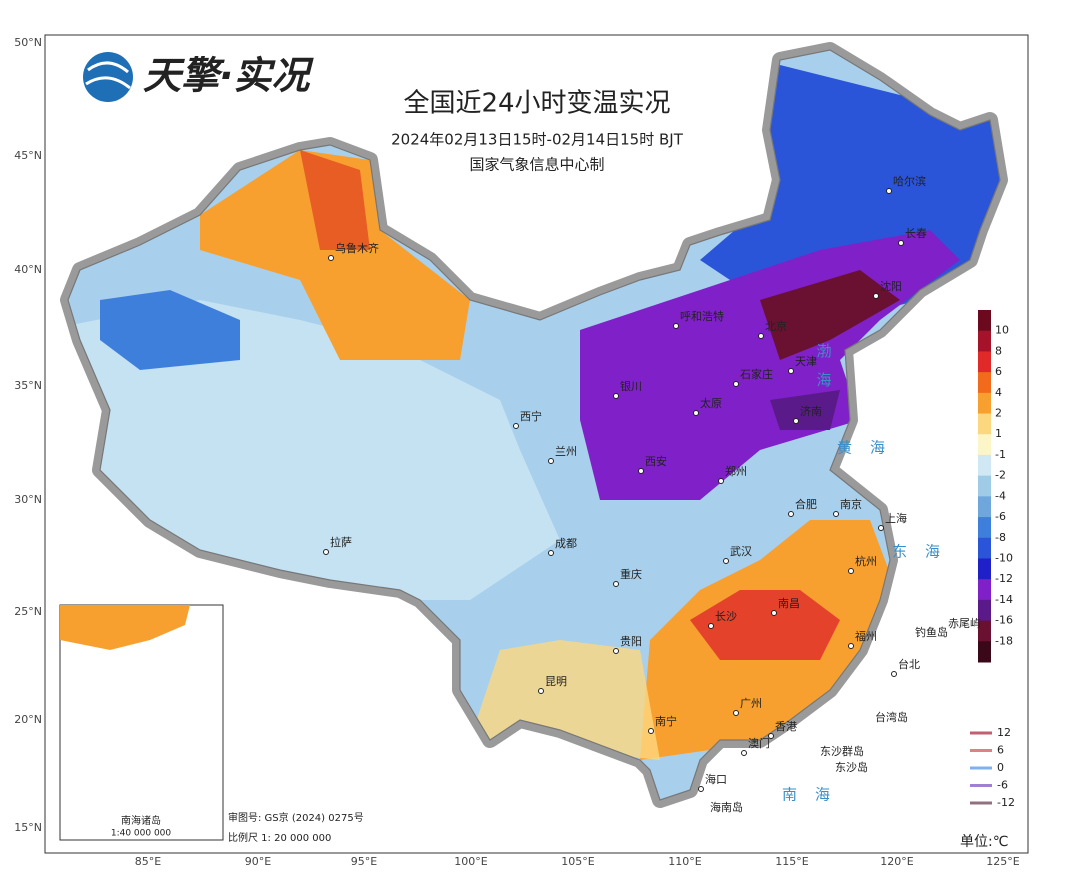 This screenshot has width=1080, height=880. What do you see at coordinates (279, 837) in the screenshot?
I see `map-scale: 比例尺 1: 20 000 000` at bounding box center [279, 837].